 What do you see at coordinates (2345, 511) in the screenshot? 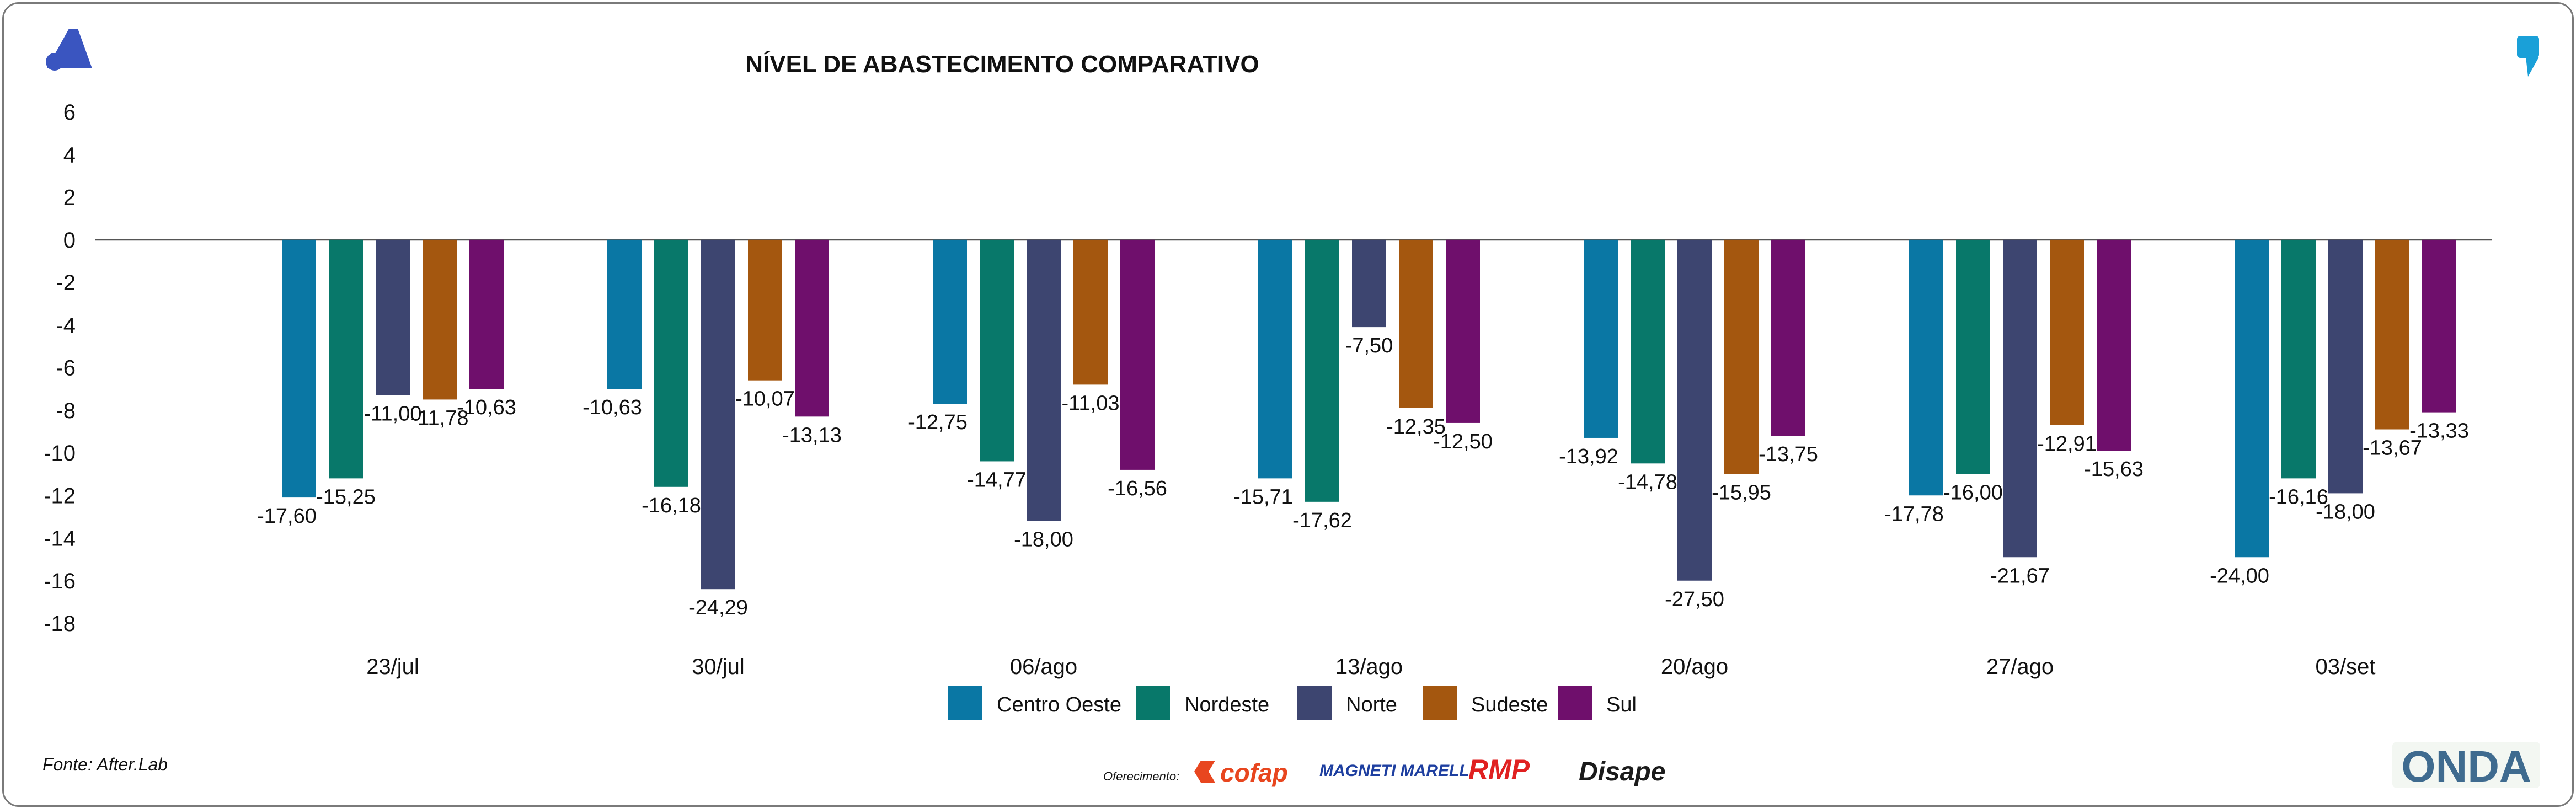
I see `data-label: -18,00` at bounding box center [2345, 511].